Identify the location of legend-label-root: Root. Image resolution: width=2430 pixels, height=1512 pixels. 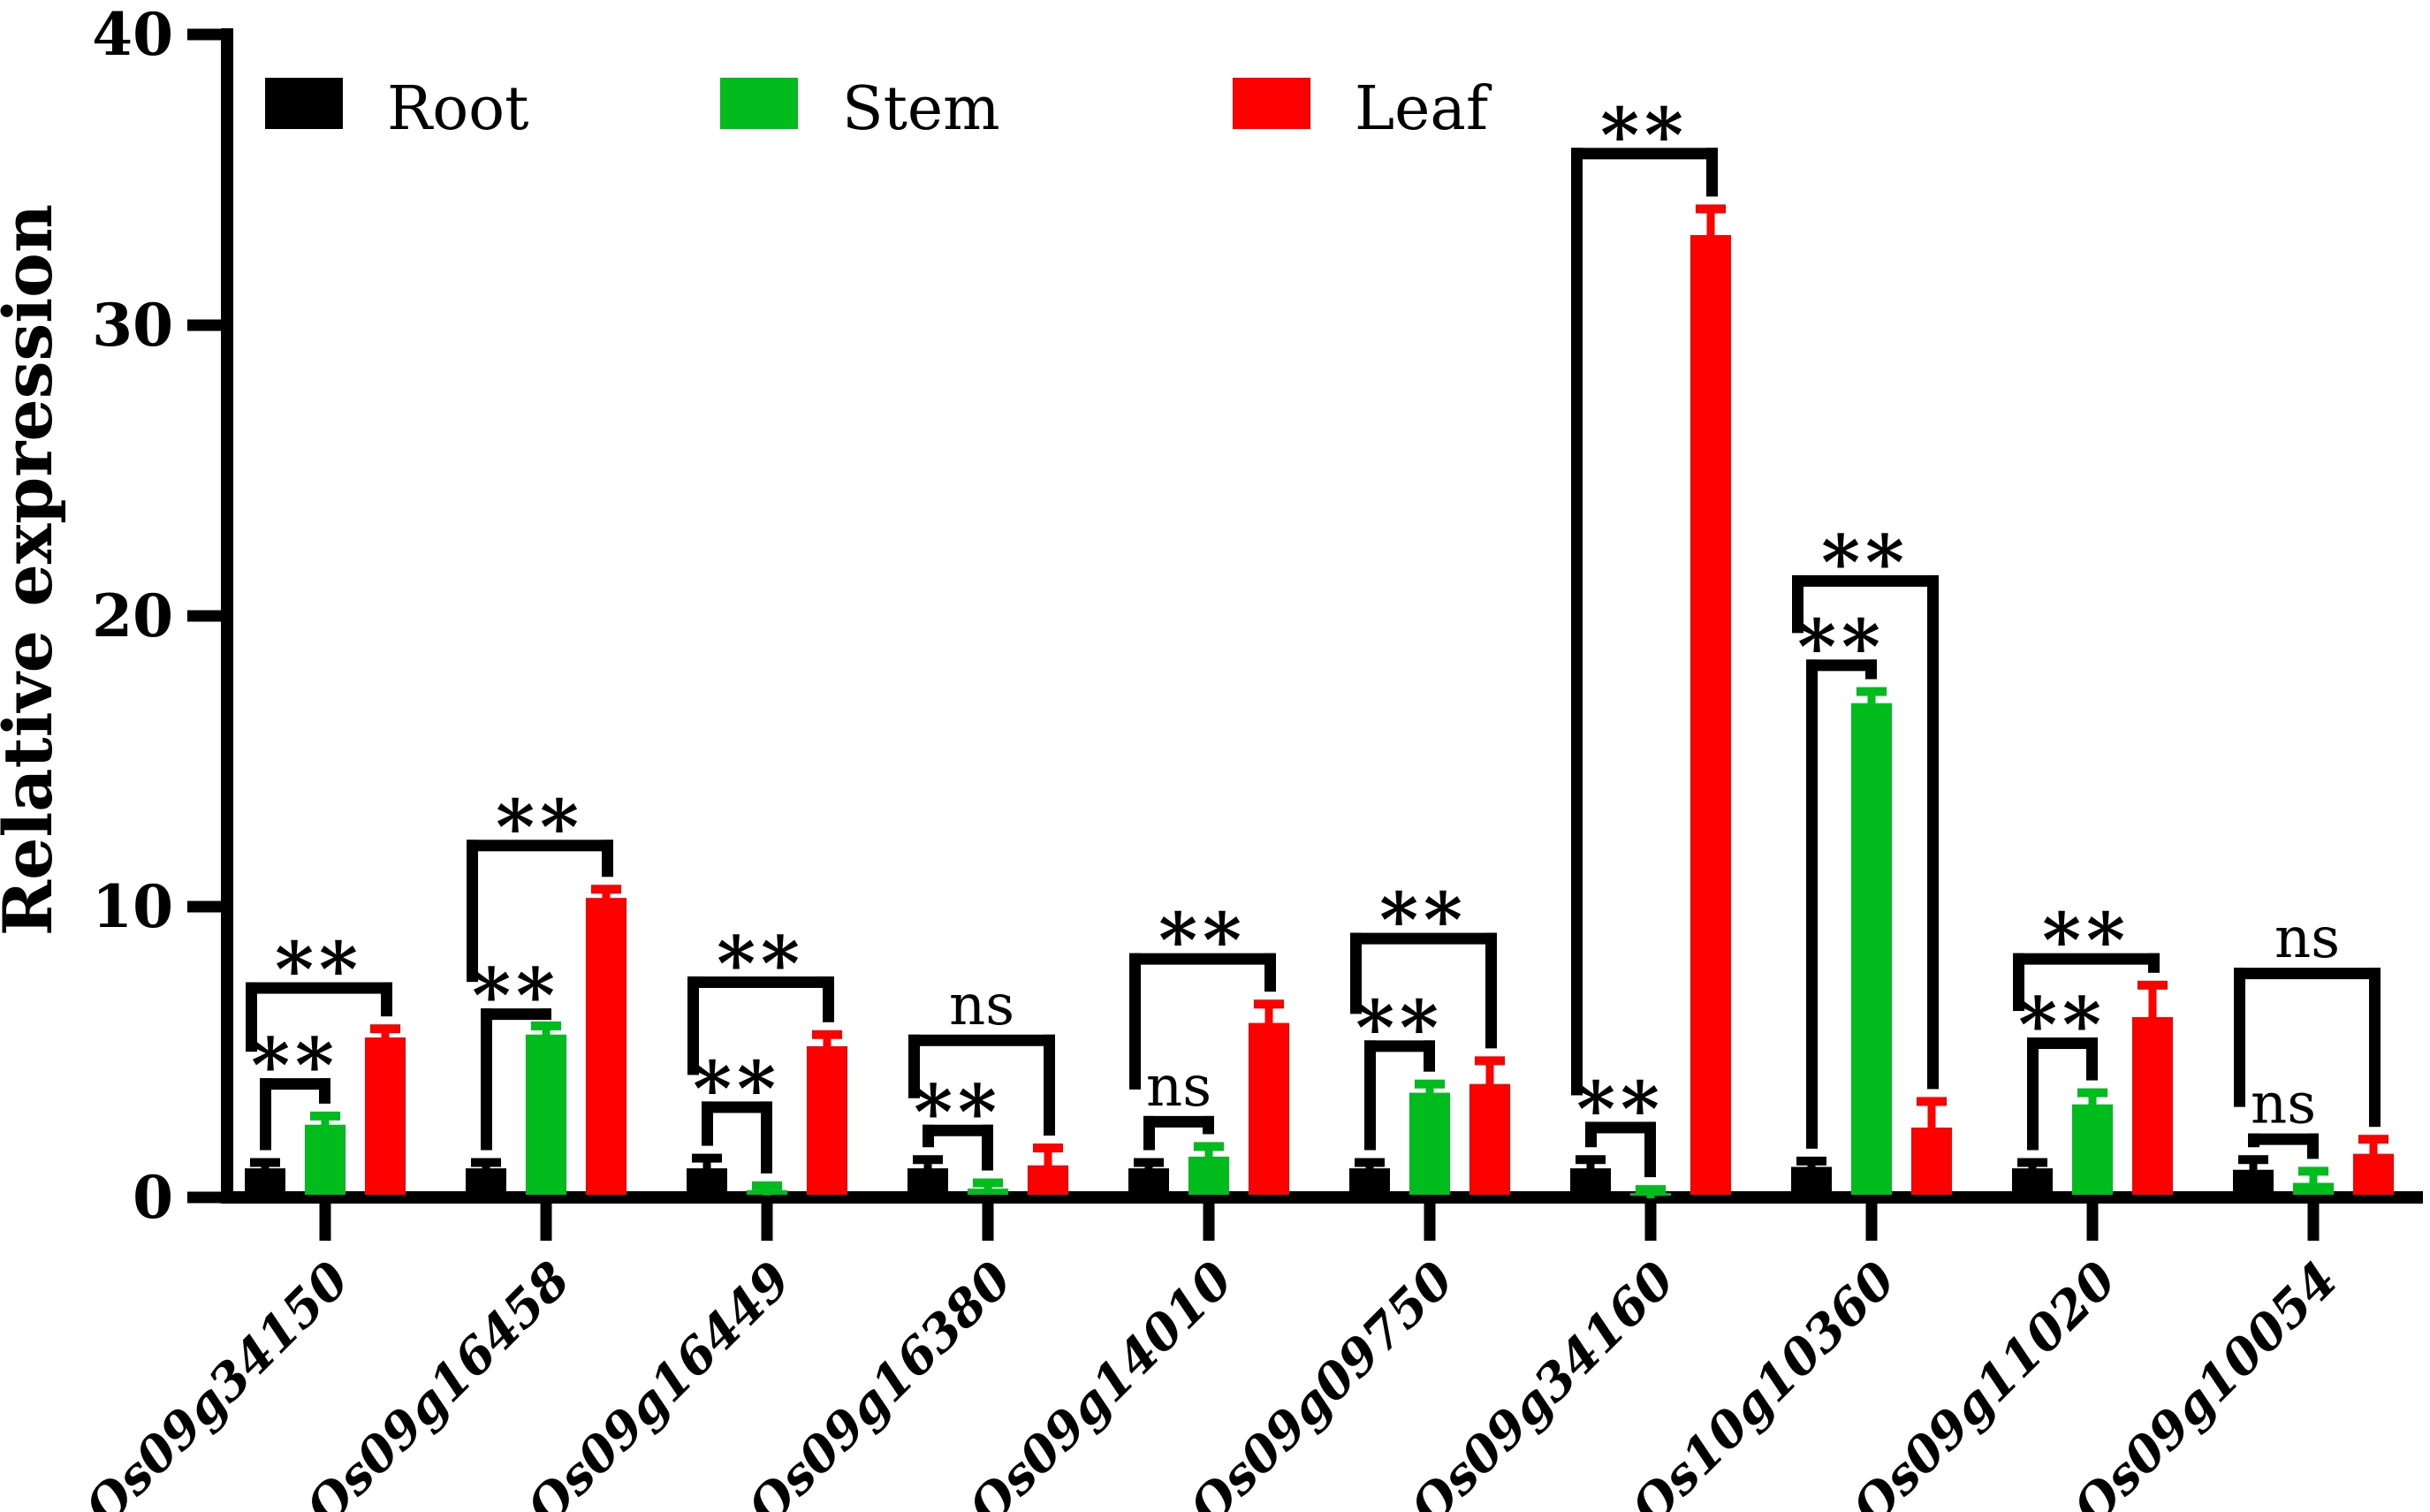
(458, 109).